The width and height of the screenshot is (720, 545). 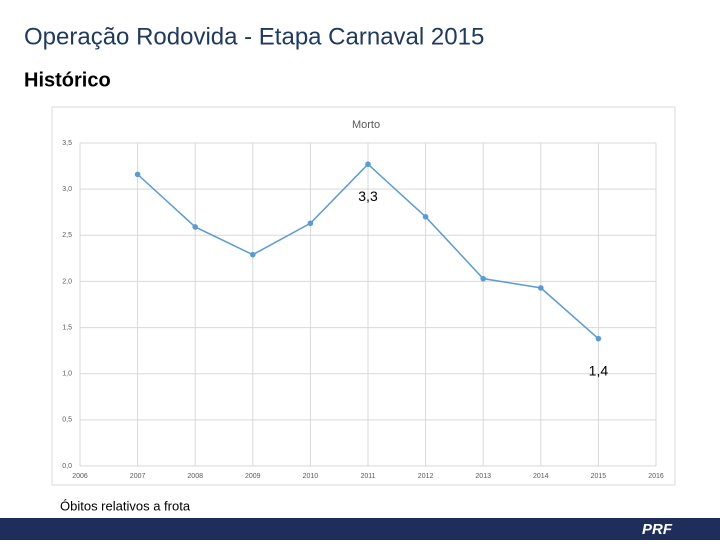 I want to click on x-tick-label: 2007, so click(x=138, y=476).